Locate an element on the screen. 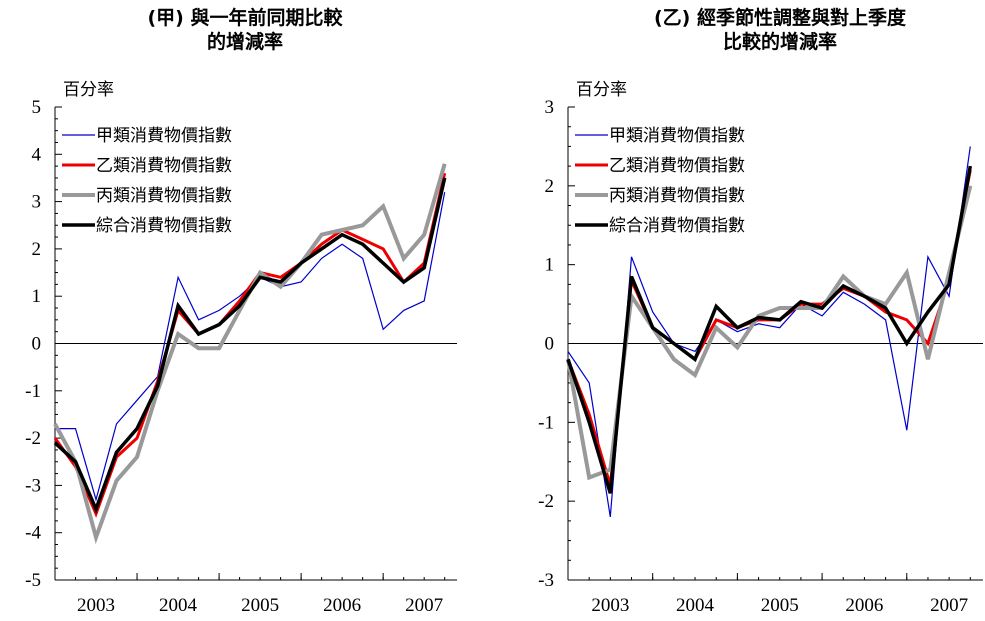 Image resolution: width=985 pixels, height=621 pixels. chart-b-title-line2: 比較的增減率 is located at coordinates (779, 42).